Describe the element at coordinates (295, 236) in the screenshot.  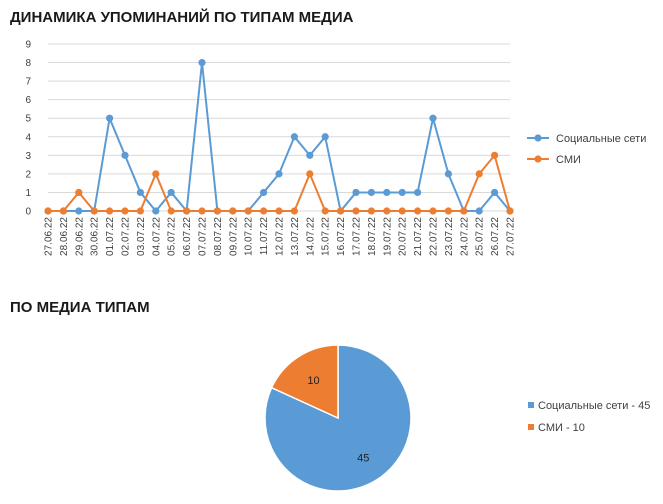
I see `x-tick-label: 13.07.22` at that location.